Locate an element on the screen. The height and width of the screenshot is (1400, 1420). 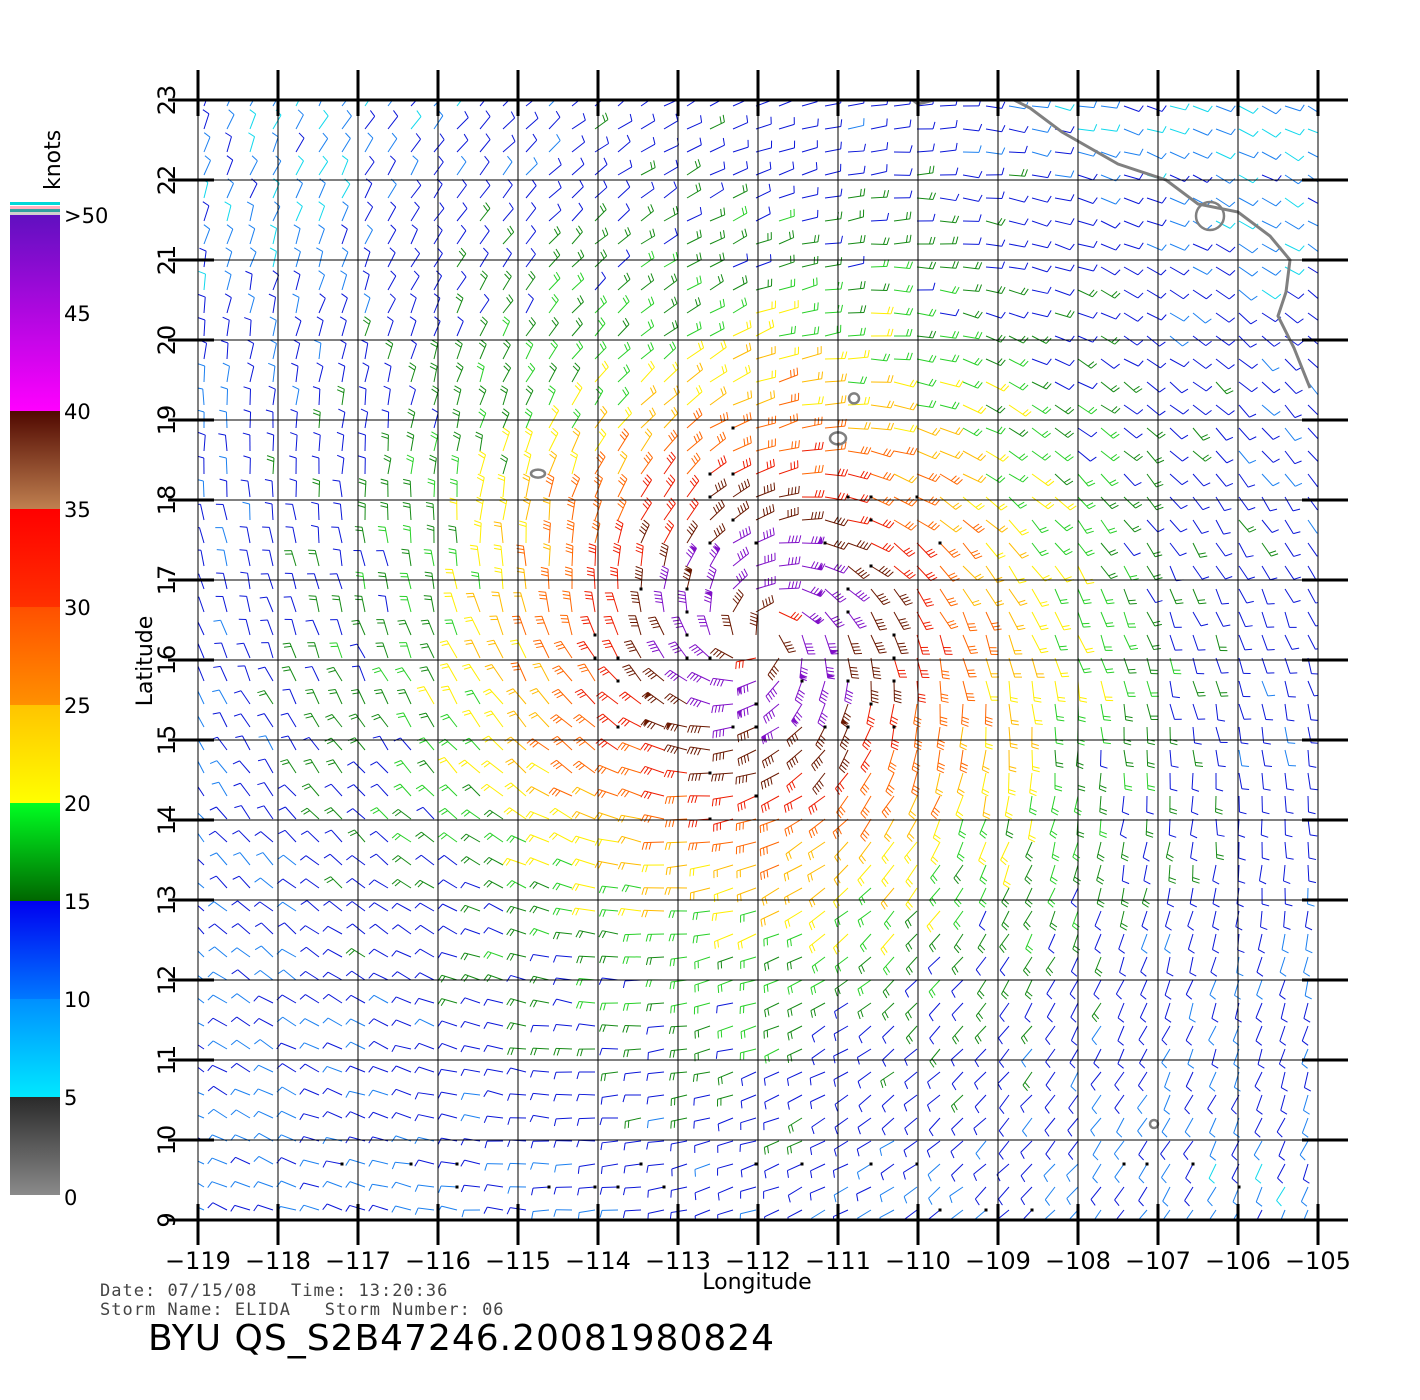
rain-flag is located at coordinates (848, 727).